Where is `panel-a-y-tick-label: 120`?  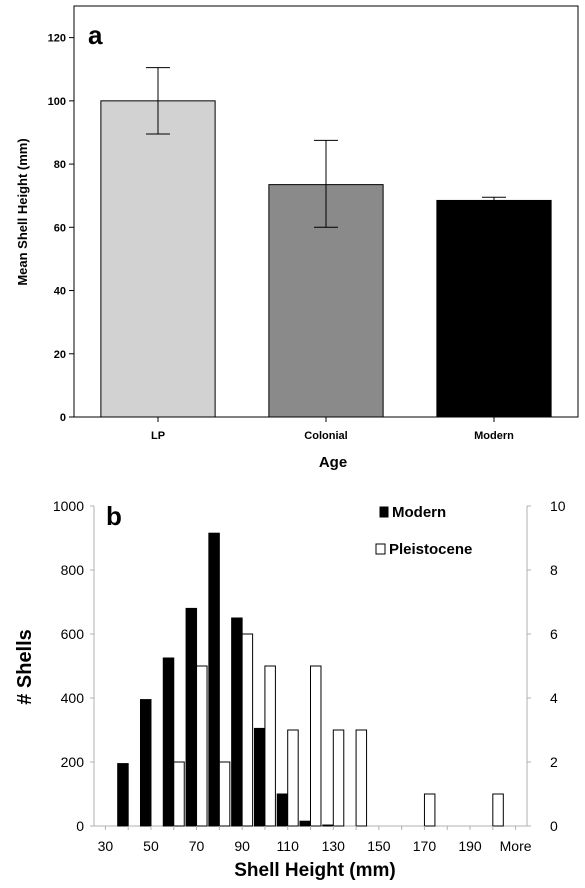
panel-a-y-tick-label: 120 is located at coordinates (57, 39).